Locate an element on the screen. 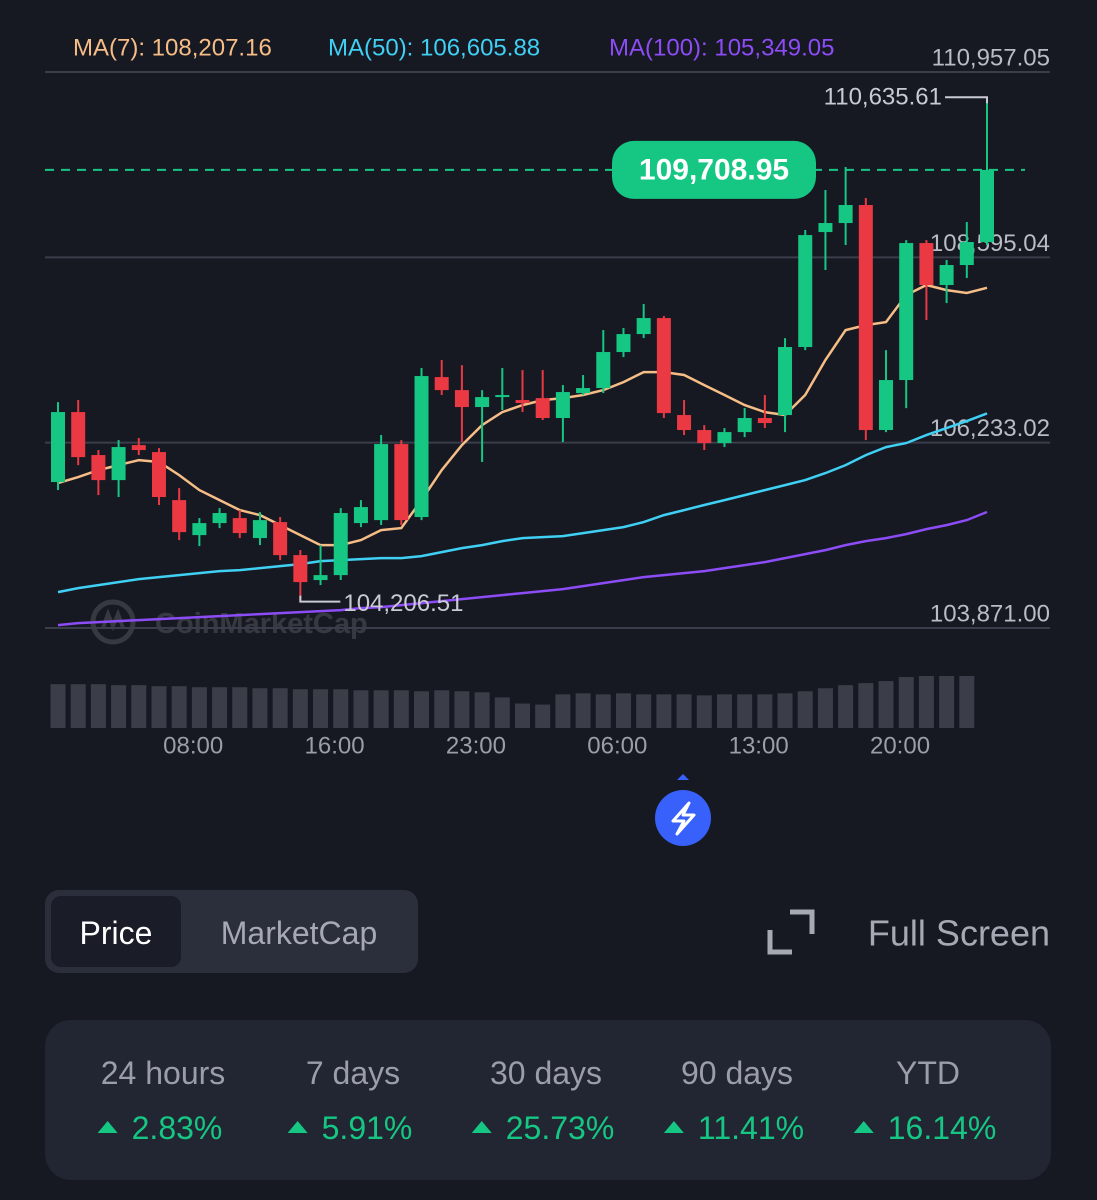  tab-price: Price is located at coordinates (116, 933).